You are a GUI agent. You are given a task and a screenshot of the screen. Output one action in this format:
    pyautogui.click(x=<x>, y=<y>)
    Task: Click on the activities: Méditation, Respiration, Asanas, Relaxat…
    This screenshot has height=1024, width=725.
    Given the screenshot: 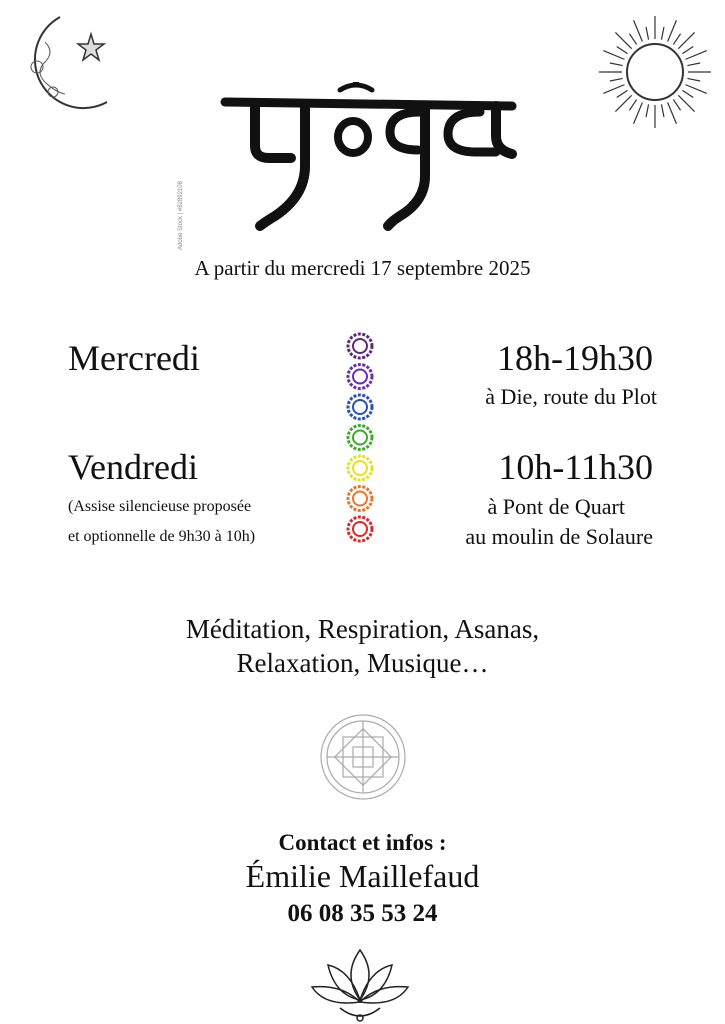 What is the action you would take?
    pyautogui.click(x=362, y=646)
    